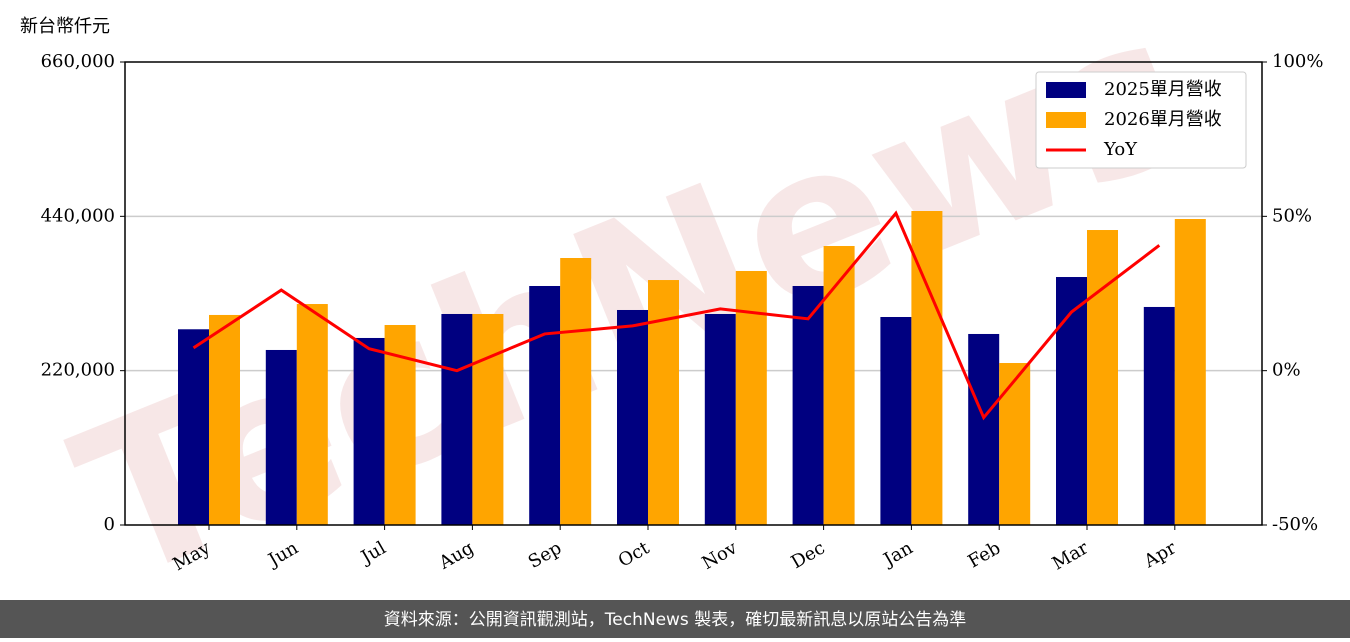  I want to click on y2-tick-label: 50%, so click(1292, 215).